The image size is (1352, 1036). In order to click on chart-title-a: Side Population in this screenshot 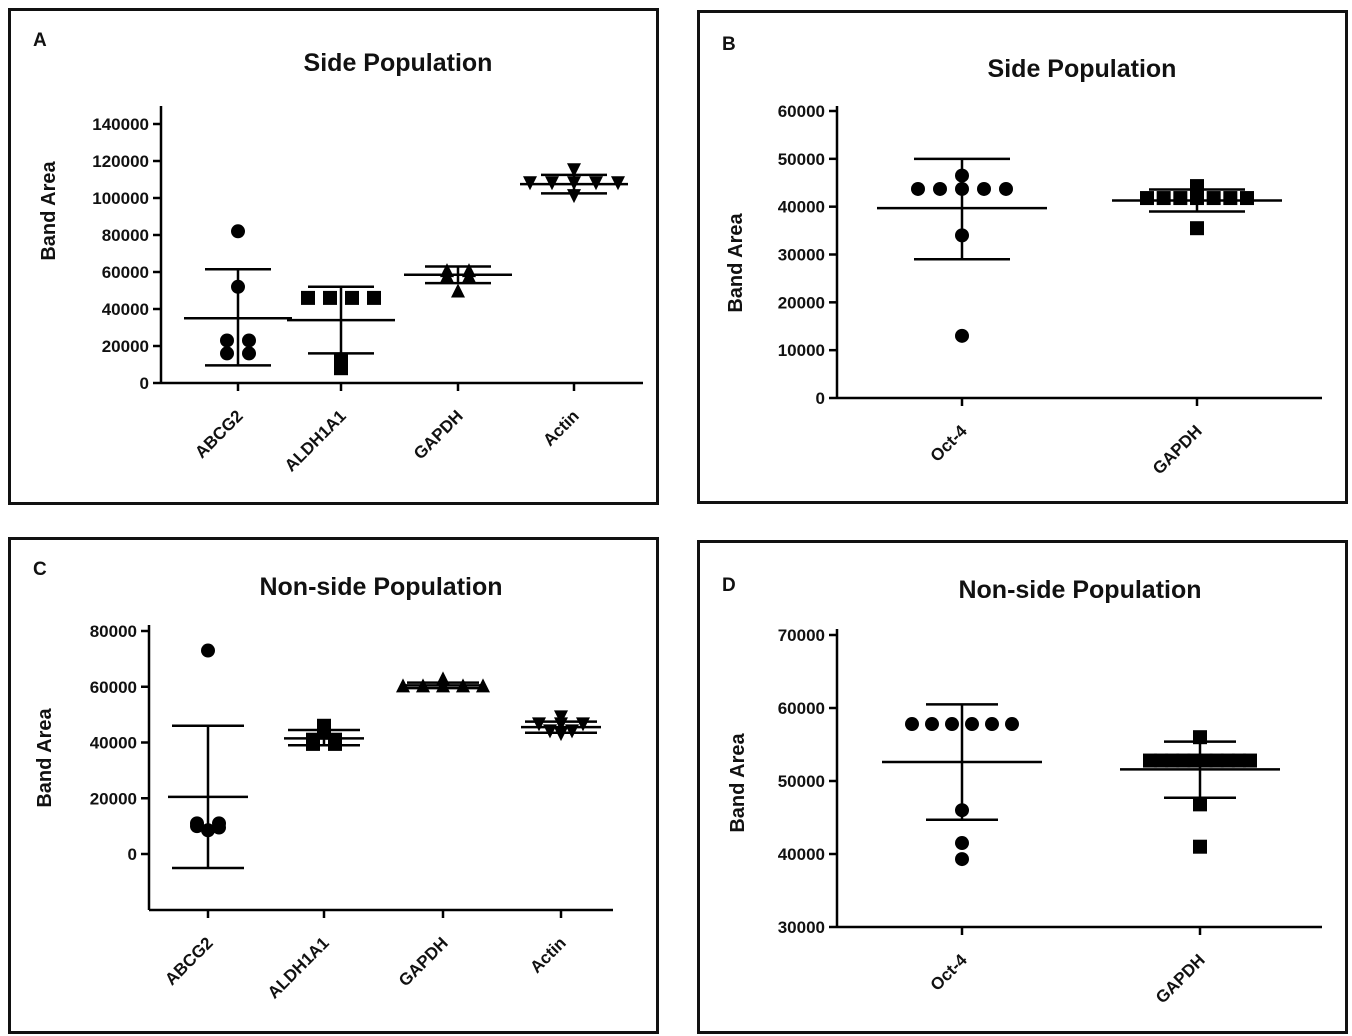, I will do `click(398, 63)`.